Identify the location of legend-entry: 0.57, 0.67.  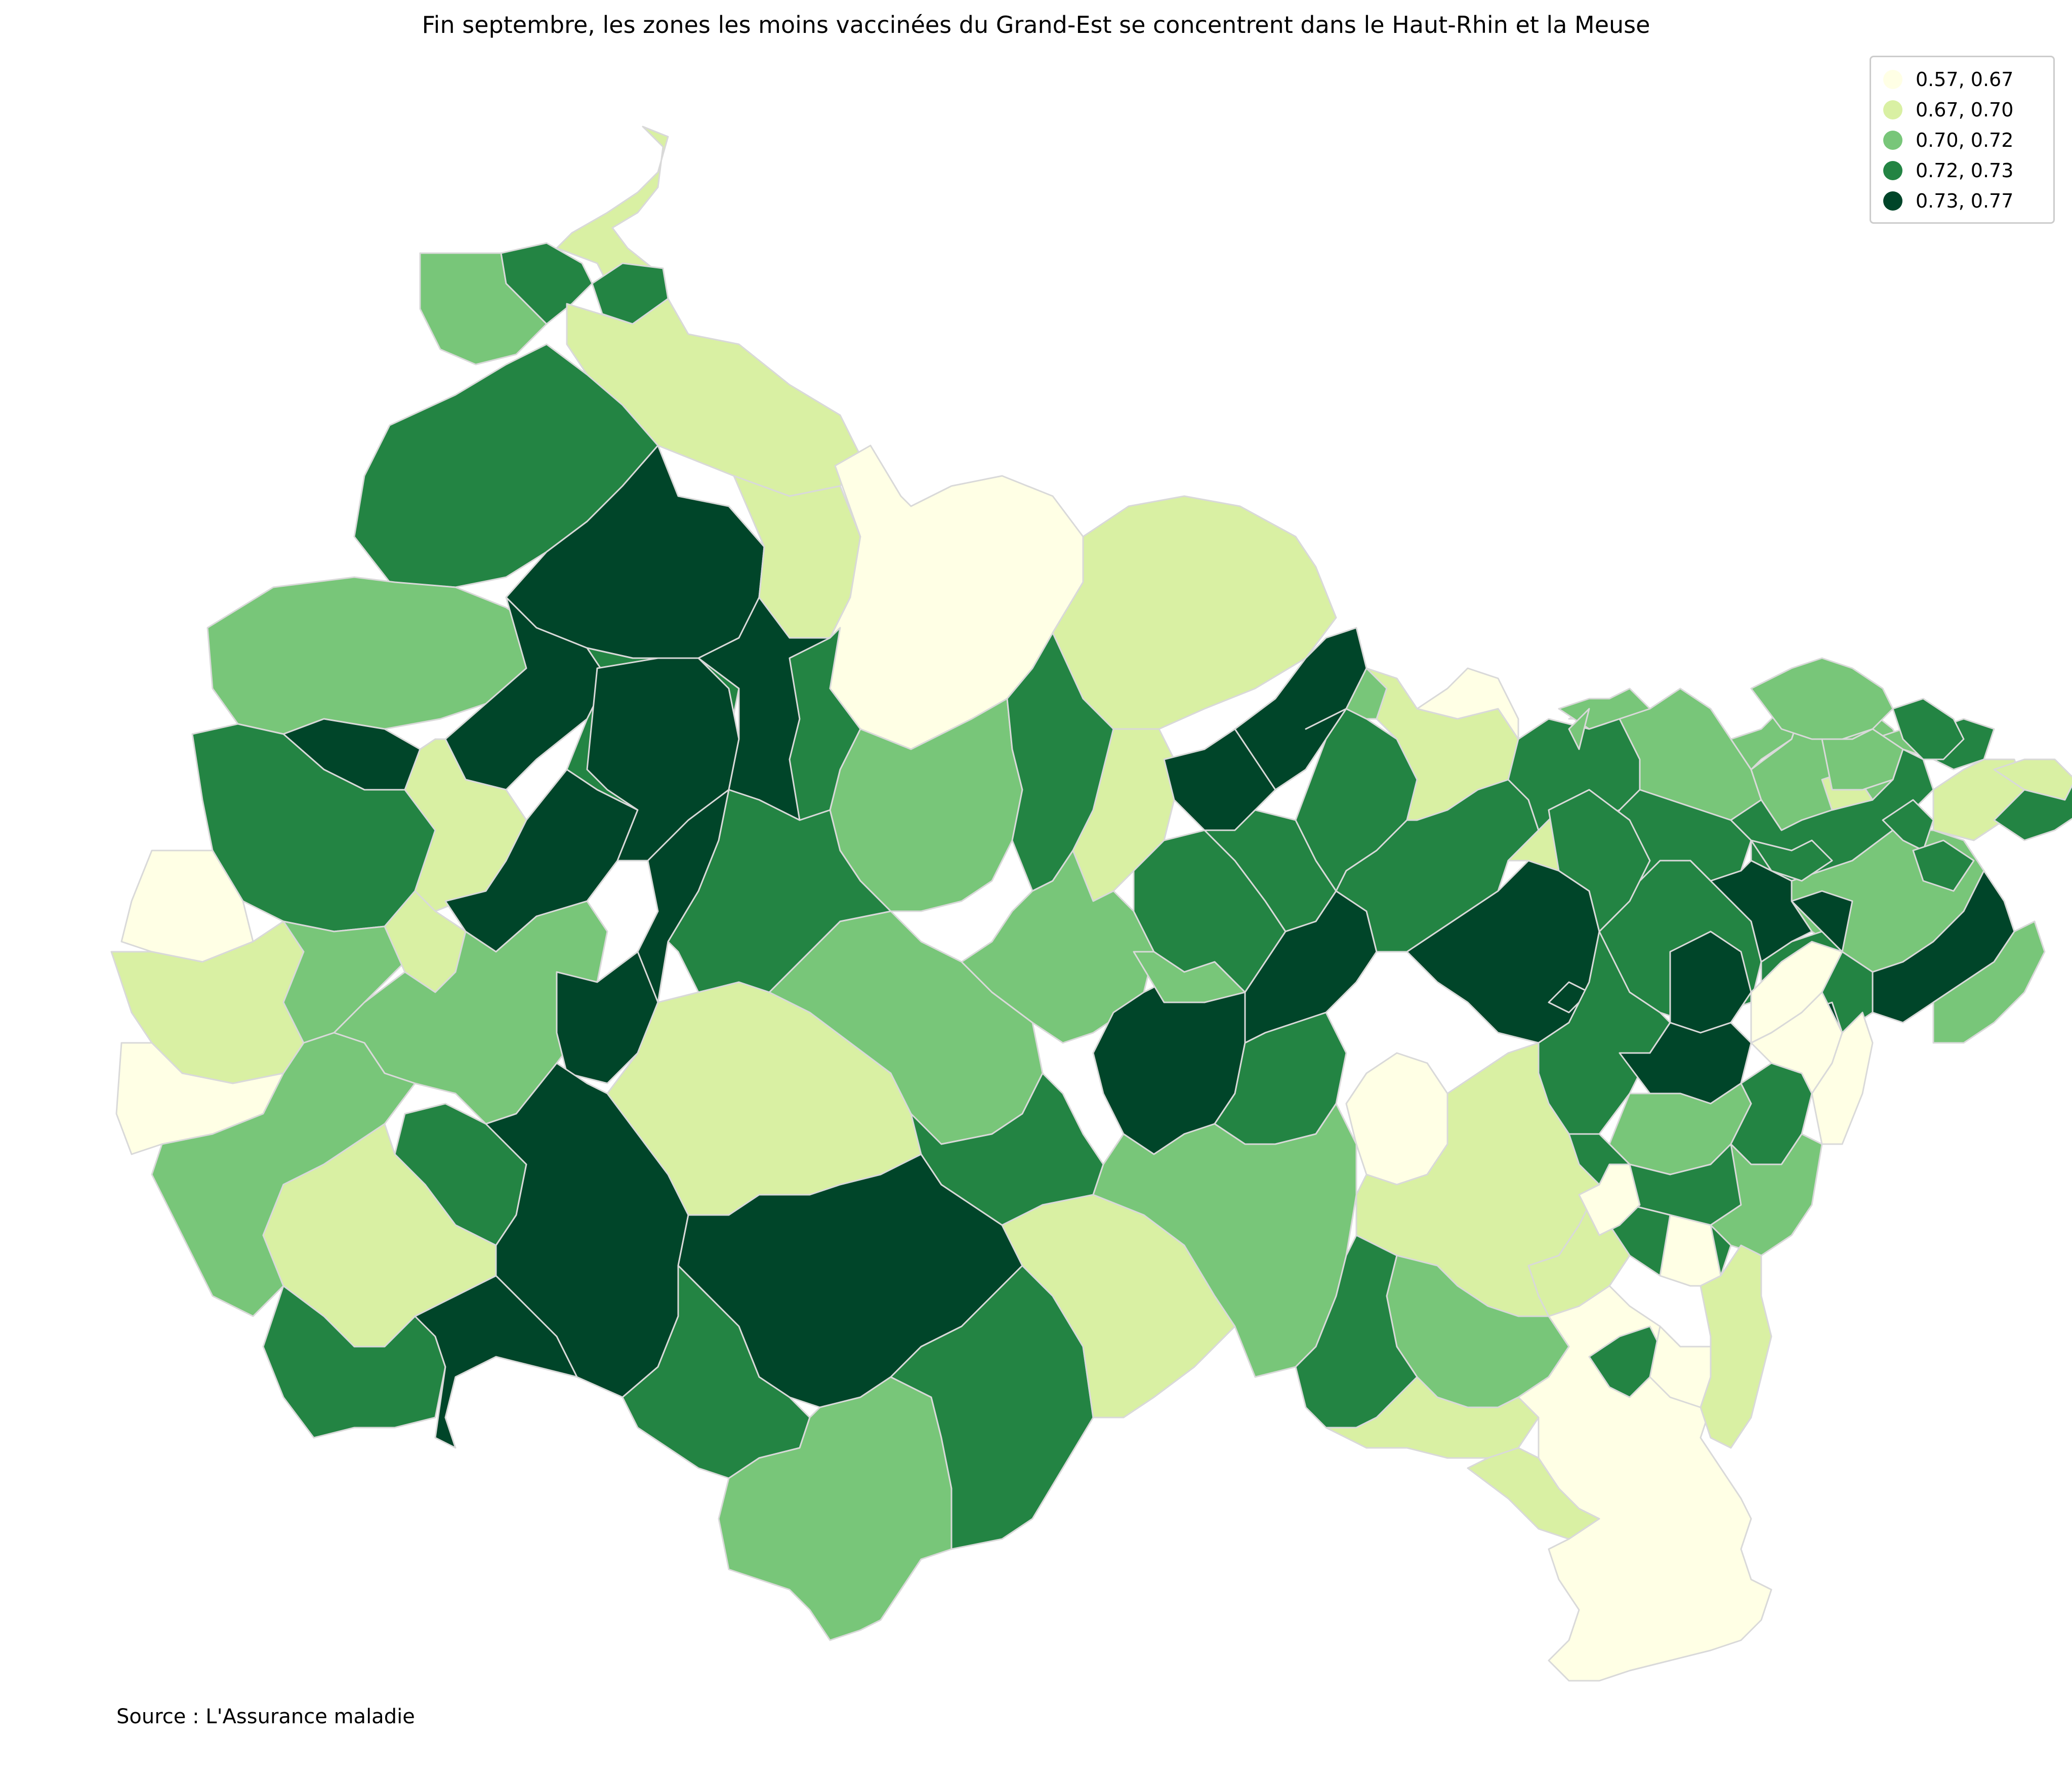
(1968, 79).